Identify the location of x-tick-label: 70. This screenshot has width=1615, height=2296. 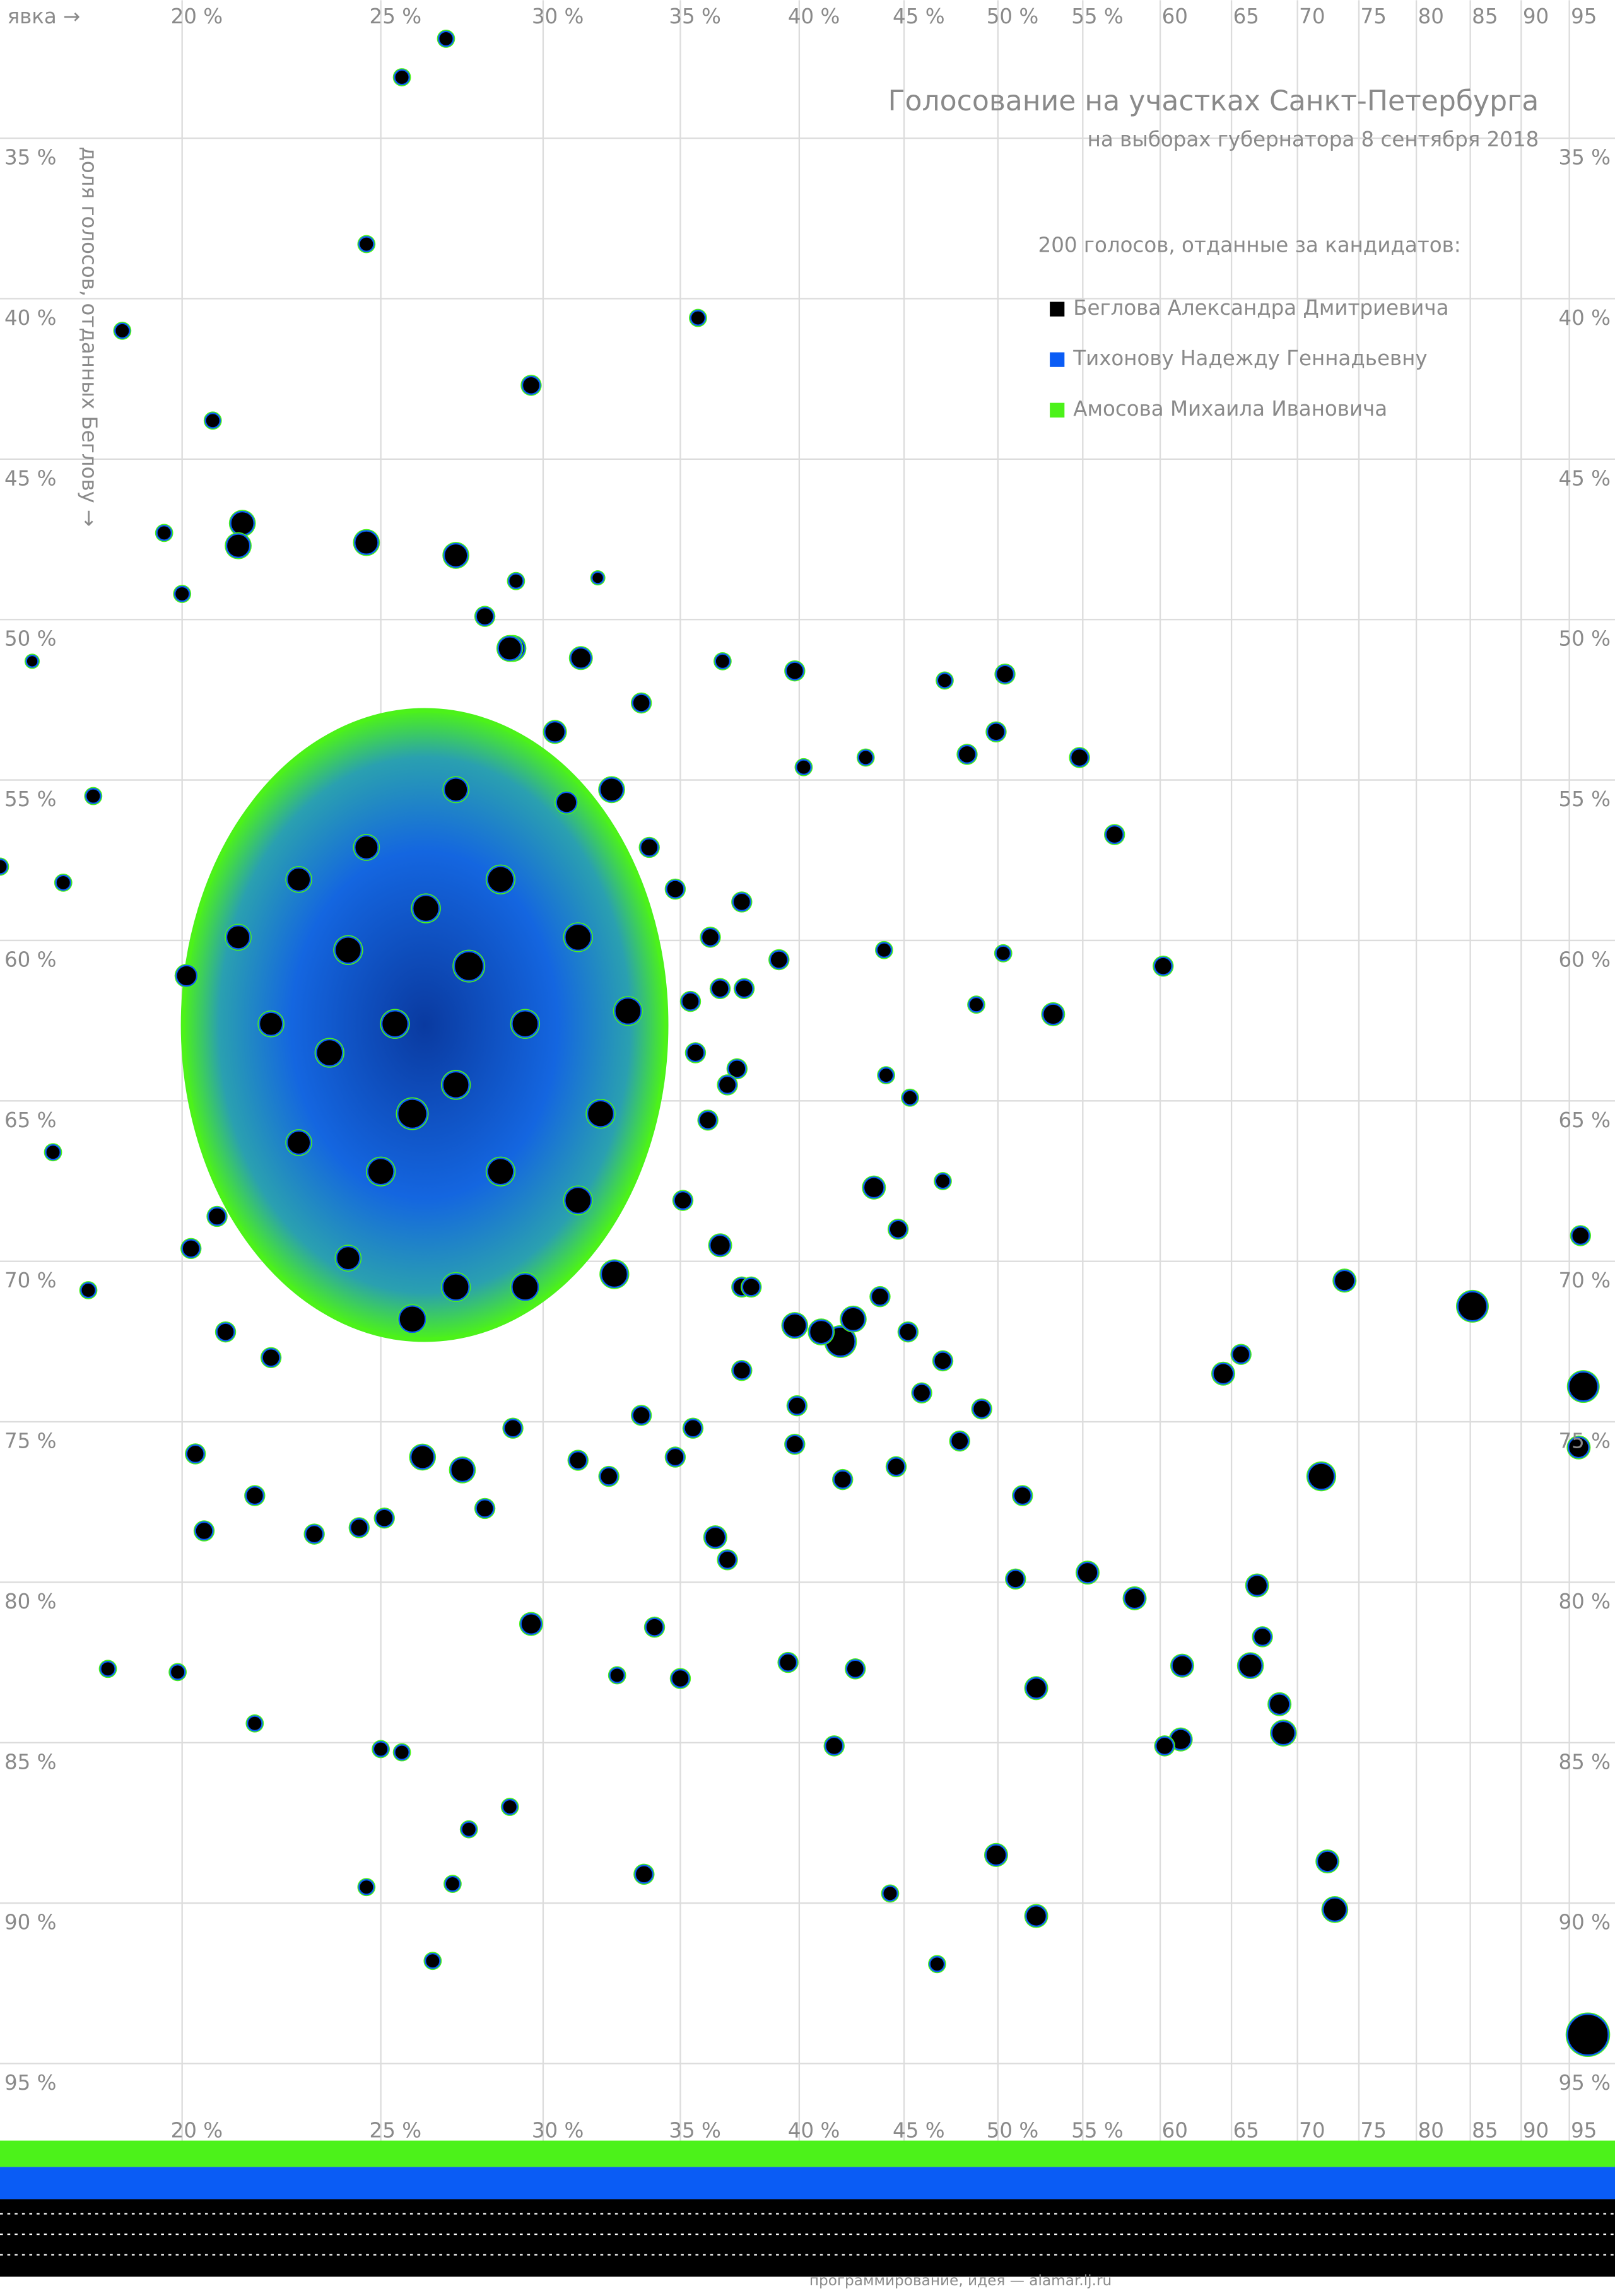
(1312, 16).